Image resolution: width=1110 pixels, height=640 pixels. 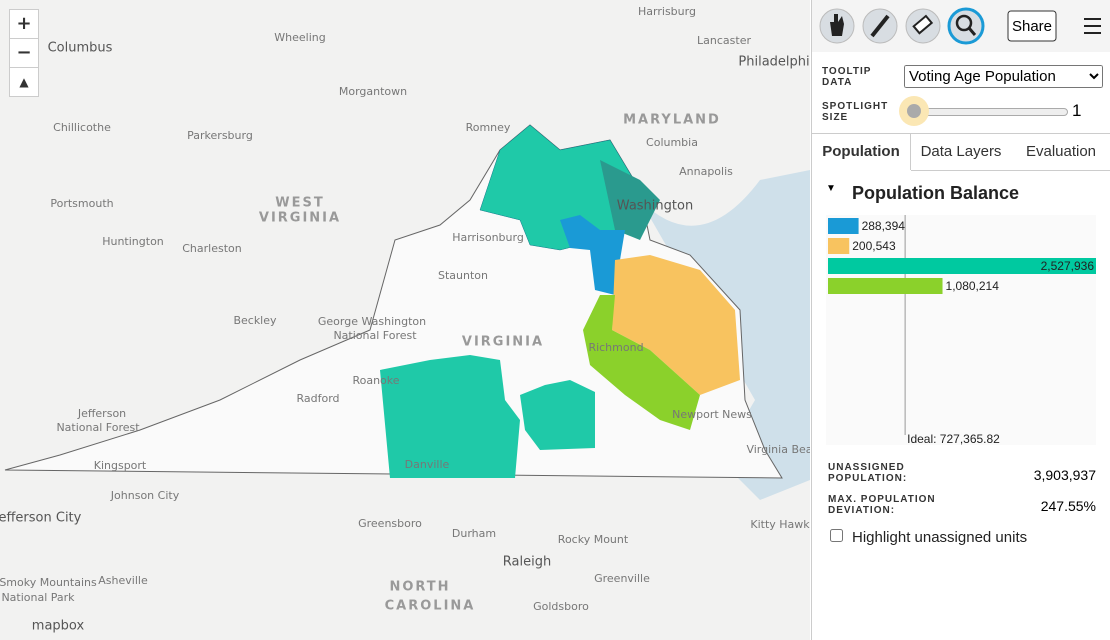 What do you see at coordinates (874, 246) in the screenshot?
I see `bar-label: 200,543` at bounding box center [874, 246].